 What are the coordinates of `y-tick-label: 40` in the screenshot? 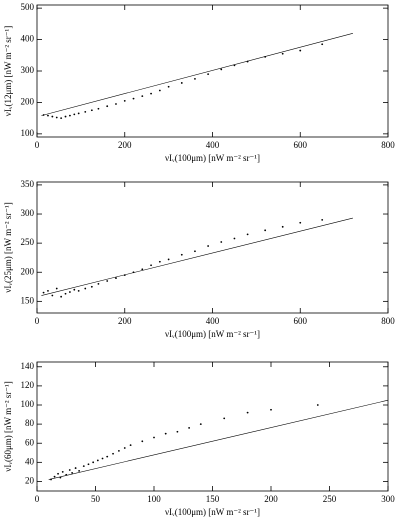 It's located at (30, 461).